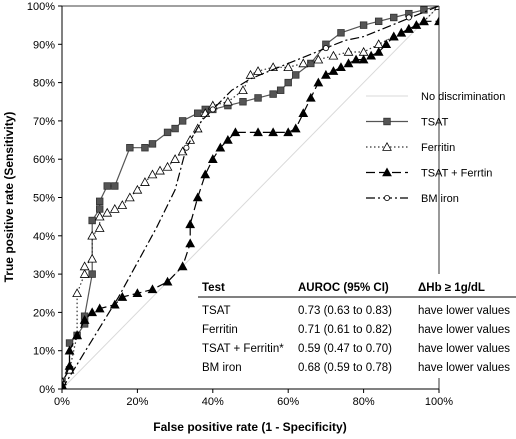 This screenshot has width=516, height=439. I want to click on y-tick-label: 0%, so click(47, 390).